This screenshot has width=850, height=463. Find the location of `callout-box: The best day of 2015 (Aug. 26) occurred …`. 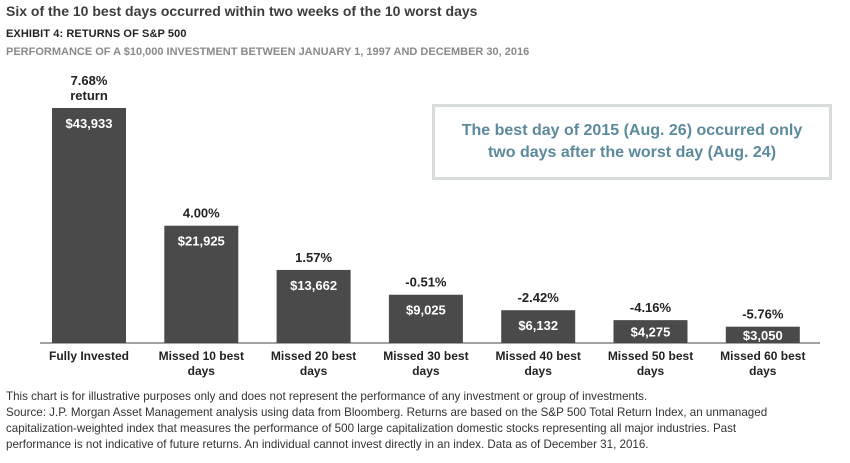

callout-box: The best day of 2015 (Aug. 26) occurred … is located at coordinates (632, 142).